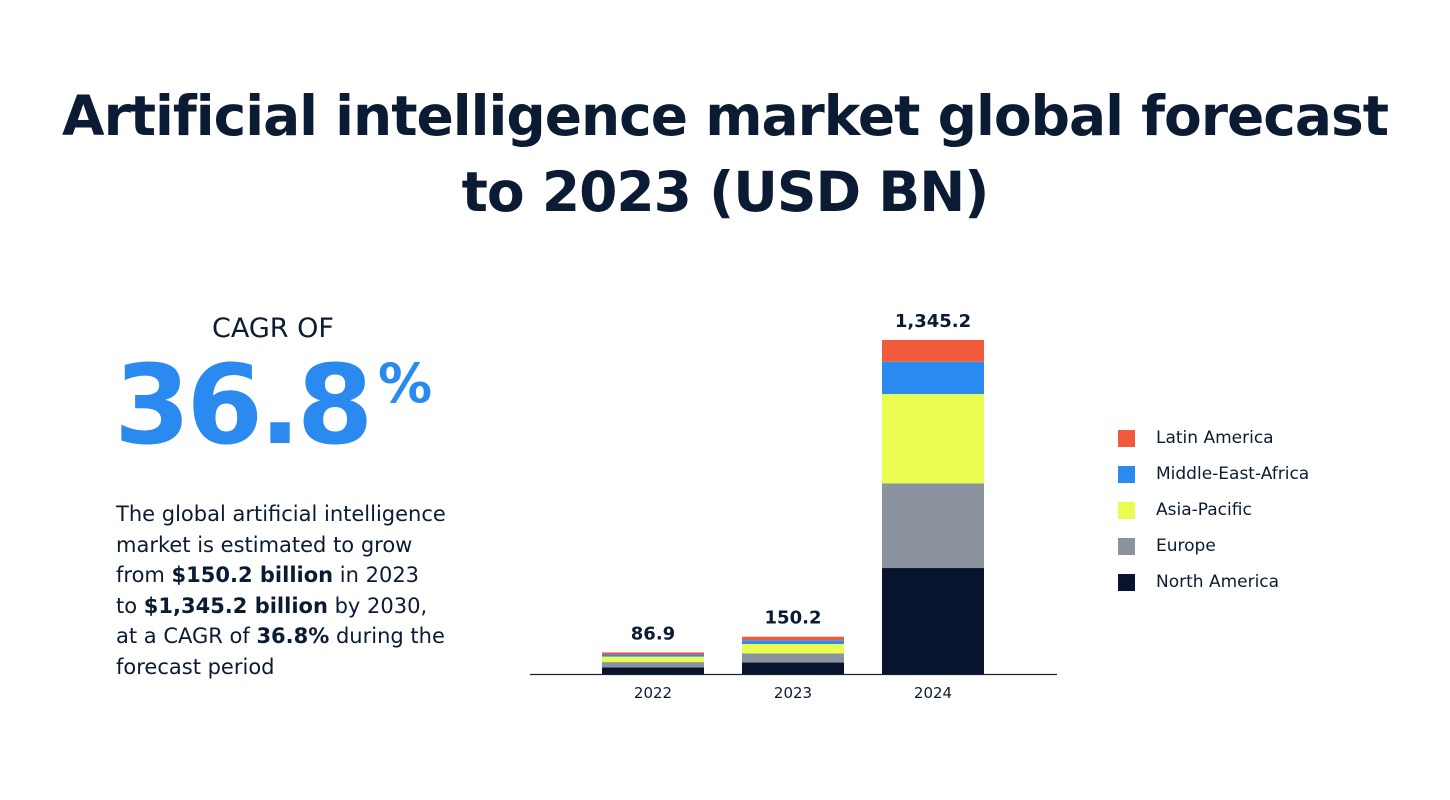 The height and width of the screenshot is (800, 1450). I want to click on cagr-percent-sign: %, so click(405, 383).